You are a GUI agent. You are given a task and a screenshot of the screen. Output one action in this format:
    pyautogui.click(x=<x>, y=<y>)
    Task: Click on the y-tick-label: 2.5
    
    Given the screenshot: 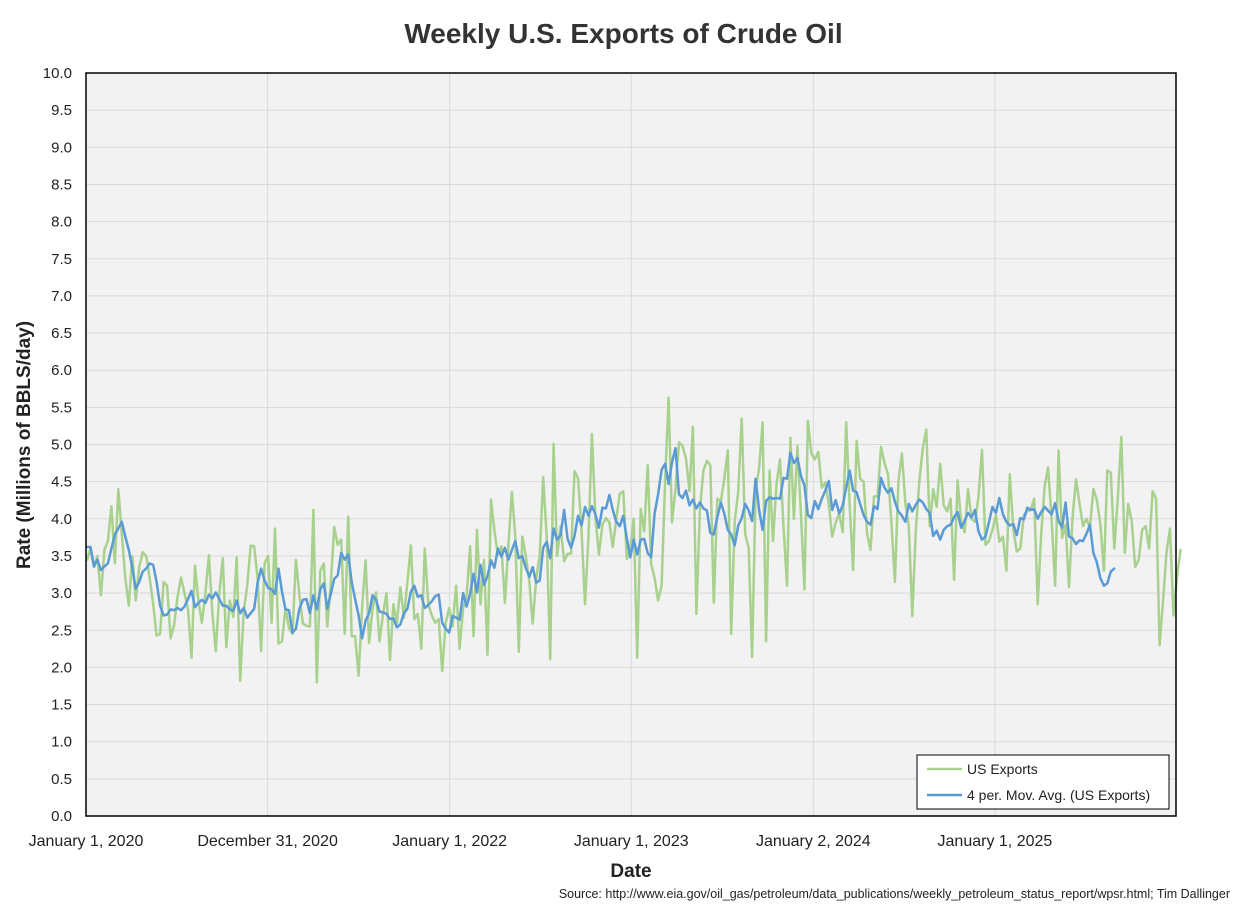 What is the action you would take?
    pyautogui.click(x=61, y=630)
    